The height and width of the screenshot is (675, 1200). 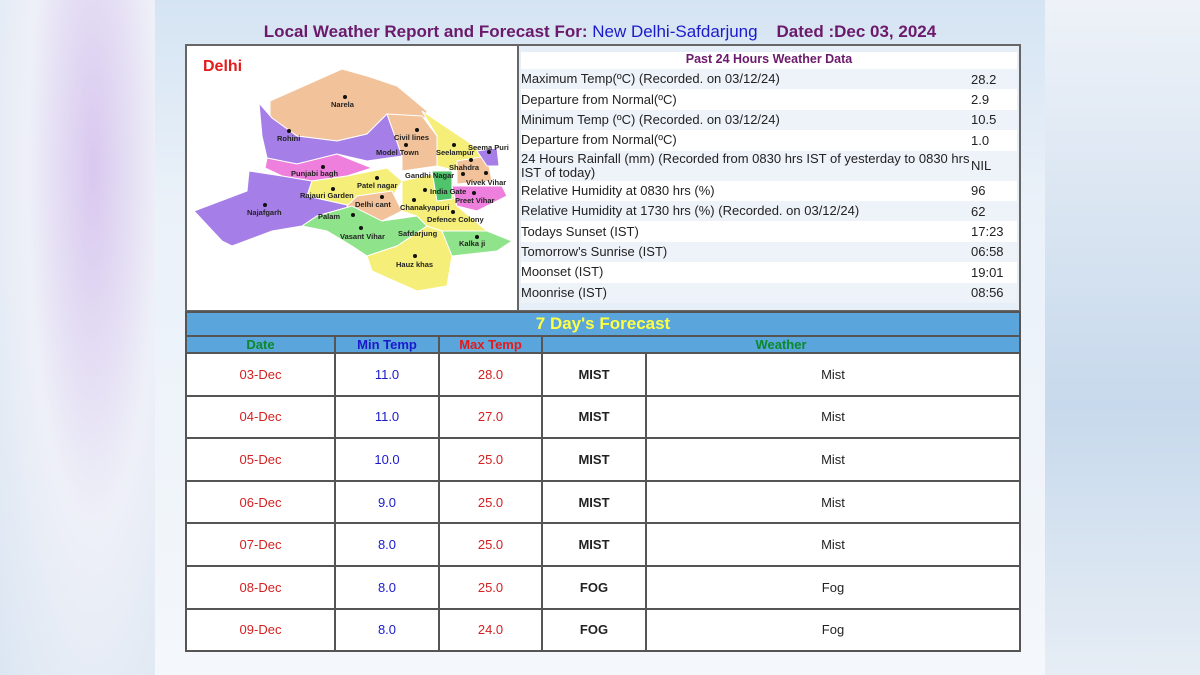 What do you see at coordinates (984, 79) in the screenshot?
I see `past-data-value: 28.2` at bounding box center [984, 79].